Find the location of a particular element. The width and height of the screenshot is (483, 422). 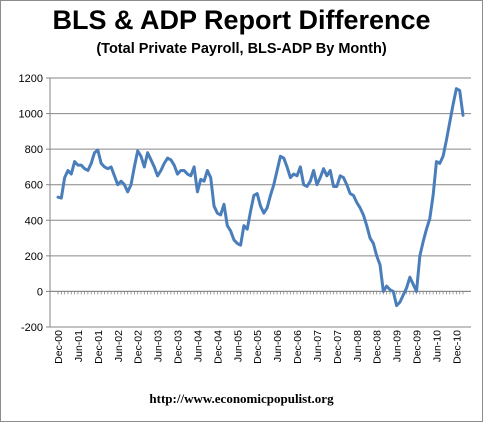

y-tick-label: 0 is located at coordinates (40, 292).